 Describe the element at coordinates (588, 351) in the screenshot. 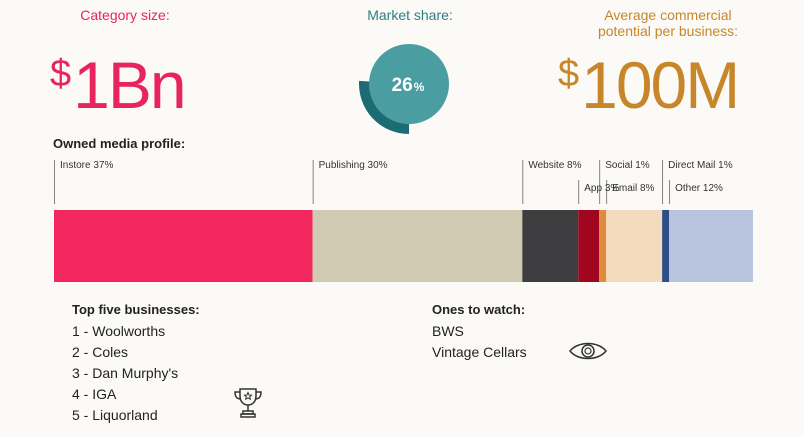

I see `eye-icon` at that location.